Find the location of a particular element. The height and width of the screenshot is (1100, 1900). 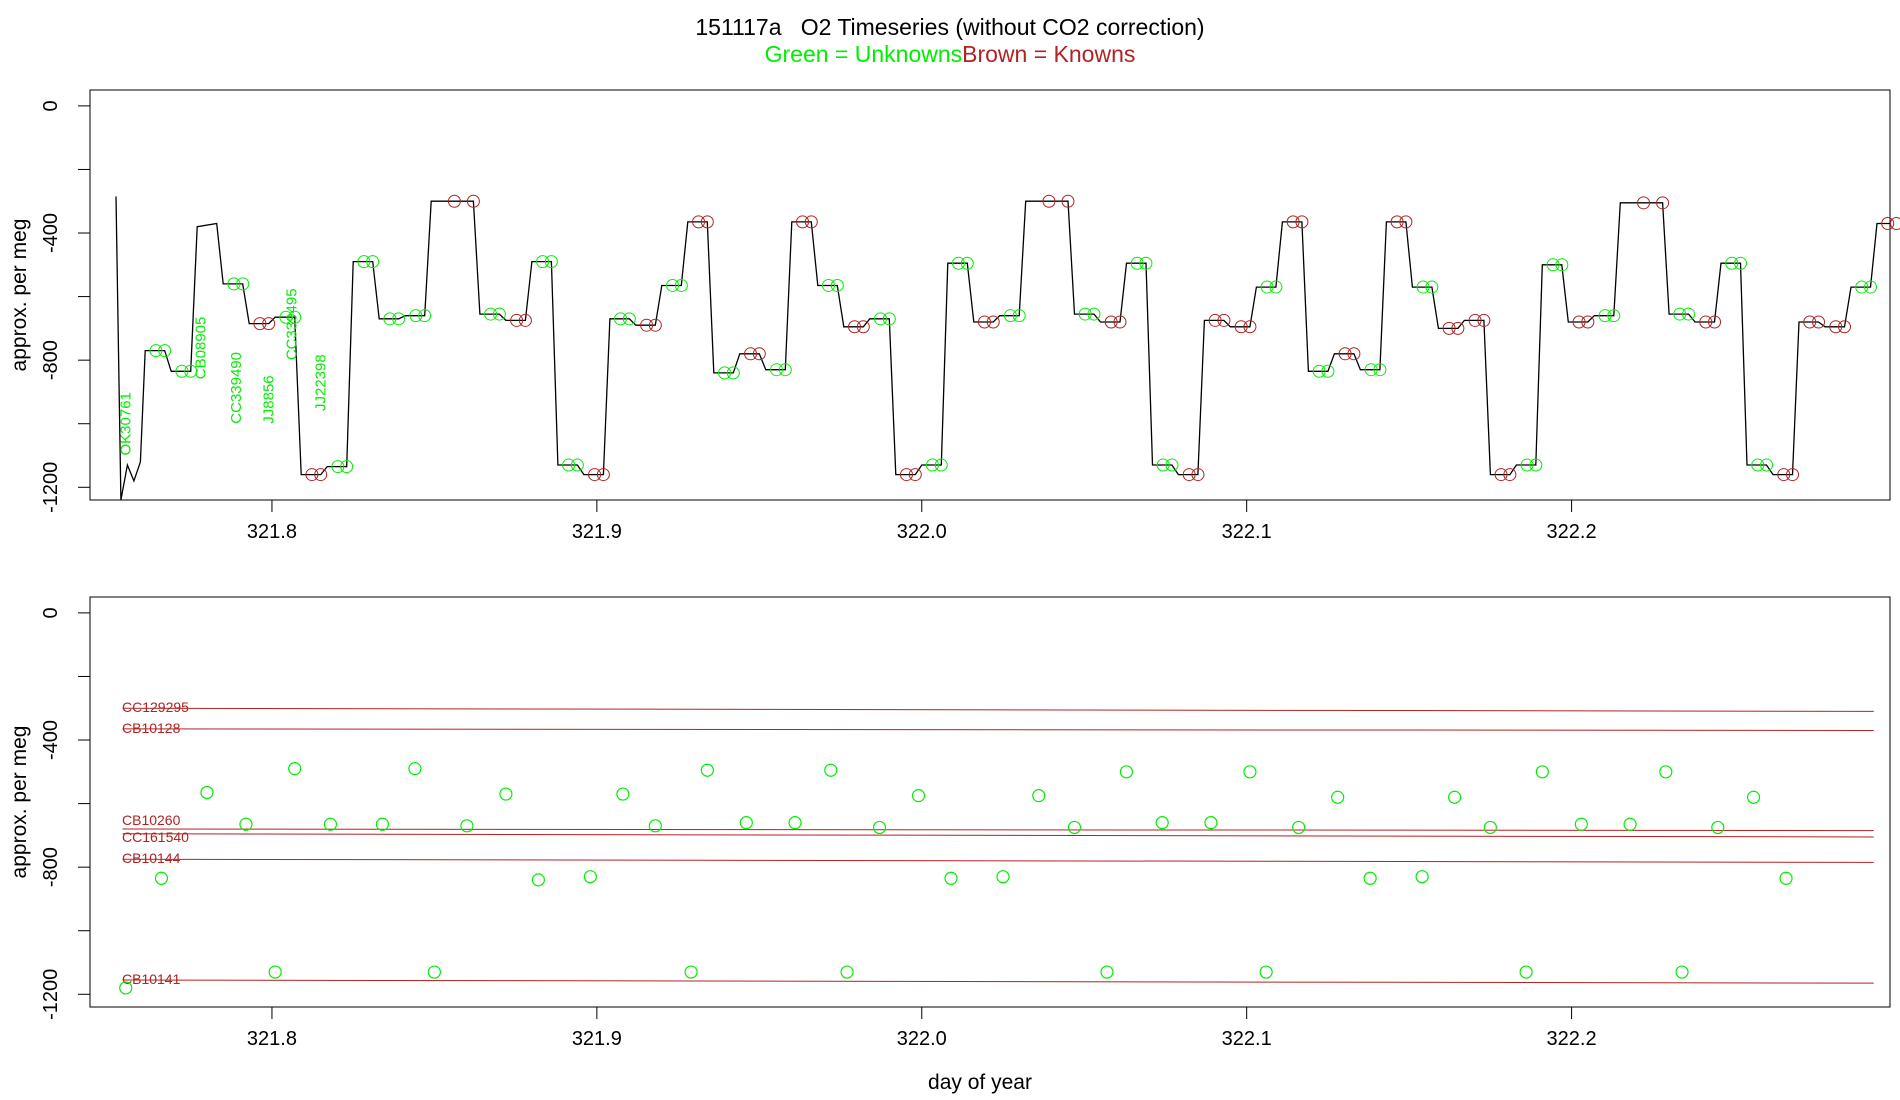

subtitle-knowns: Brown = Knowns is located at coordinates (1049, 54).